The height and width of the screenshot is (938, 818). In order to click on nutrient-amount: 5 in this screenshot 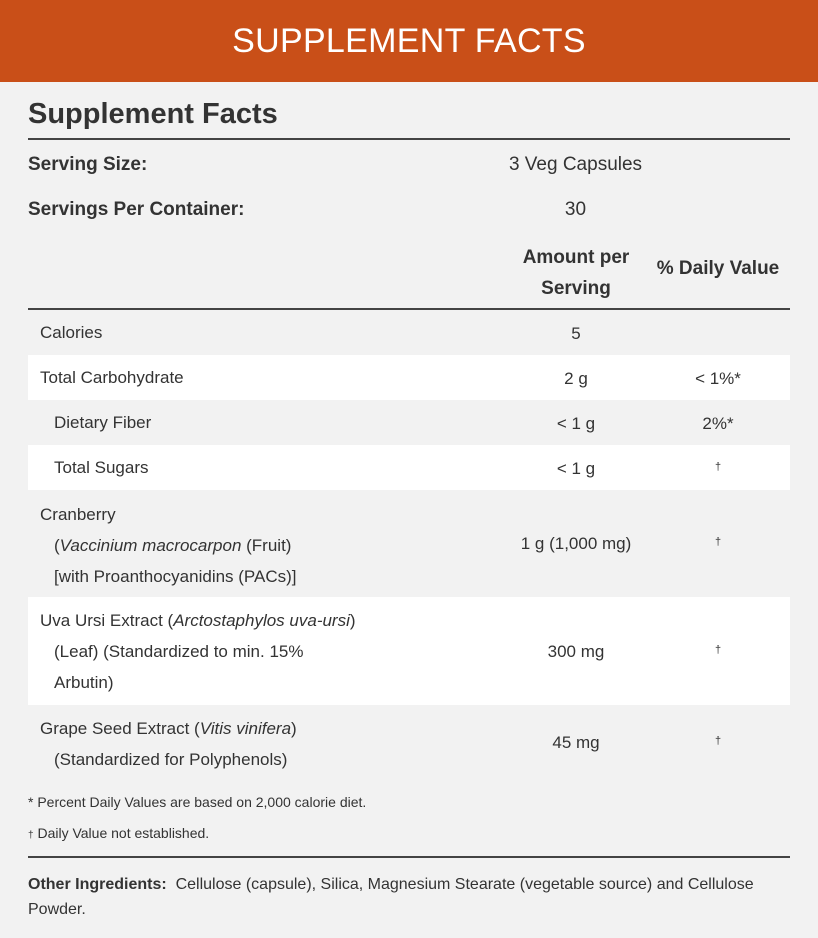, I will do `click(576, 333)`.